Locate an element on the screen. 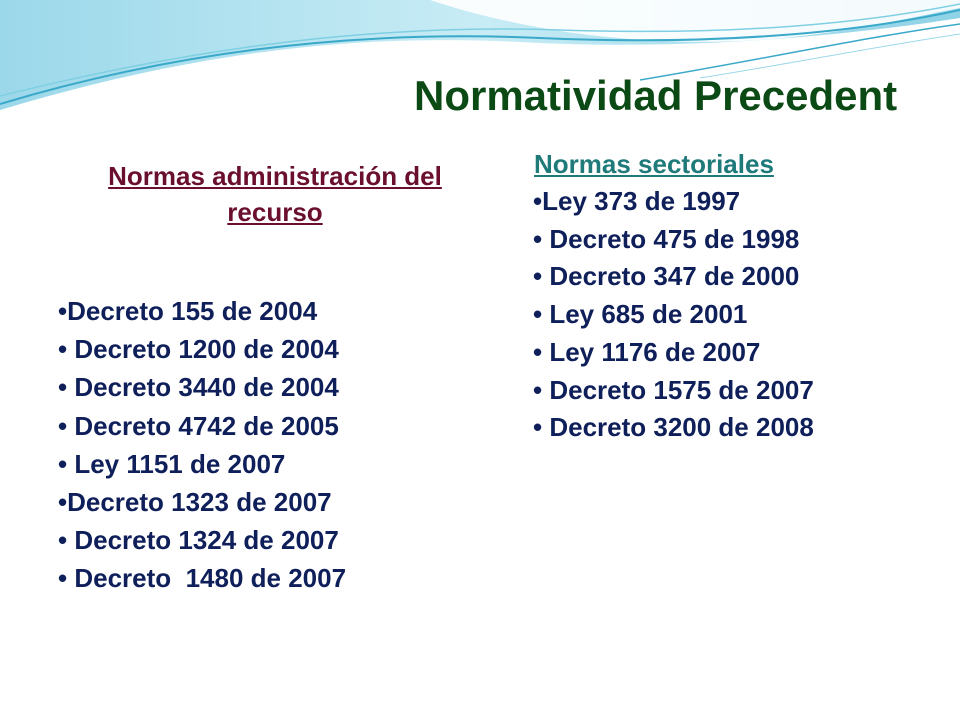 Image resolution: width=960 pixels, height=720 pixels. right-column-heading: Normas sectoriales is located at coordinates (654, 164).